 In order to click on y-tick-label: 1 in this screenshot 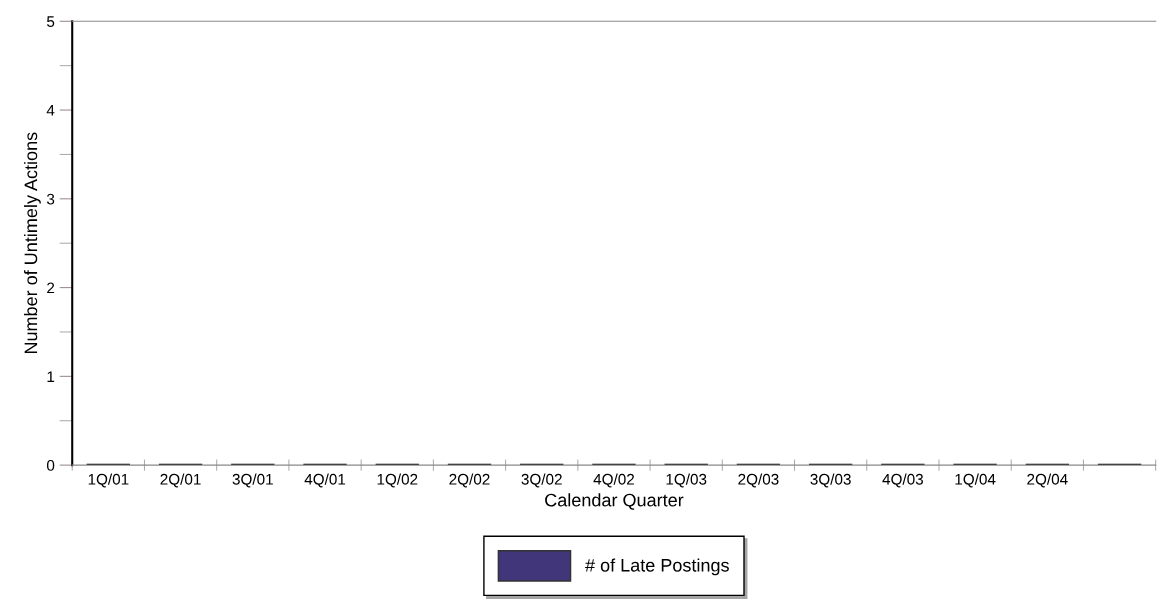, I will do `click(51, 376)`.